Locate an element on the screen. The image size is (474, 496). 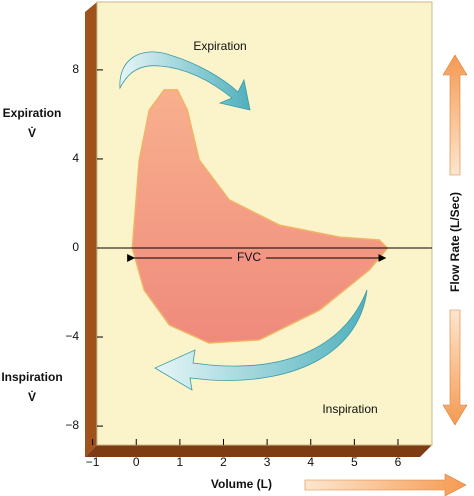
expiration-annotation: Expiration is located at coordinates (219, 46).